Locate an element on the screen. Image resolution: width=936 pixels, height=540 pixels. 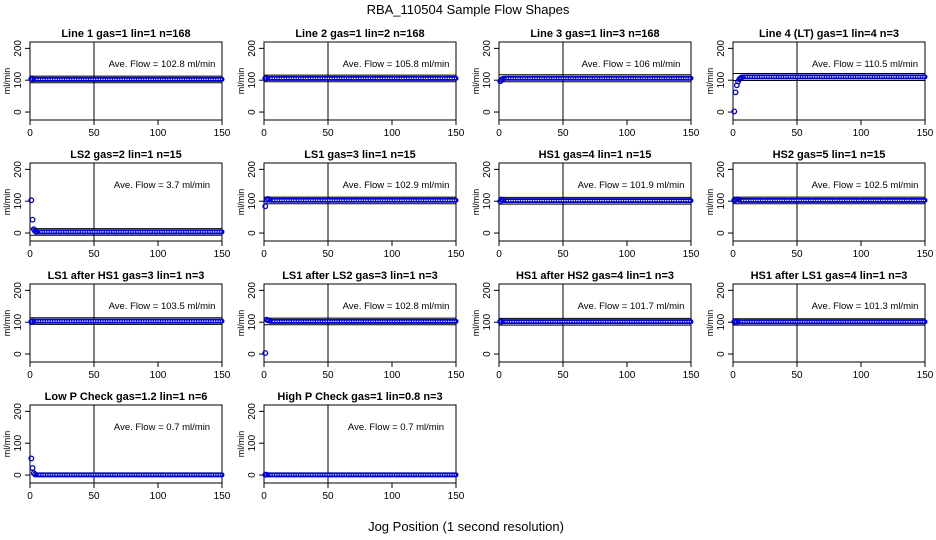
panel-title: LS1 after LS2 gas=3 lin=1 n=3 is located at coordinates (360, 276).